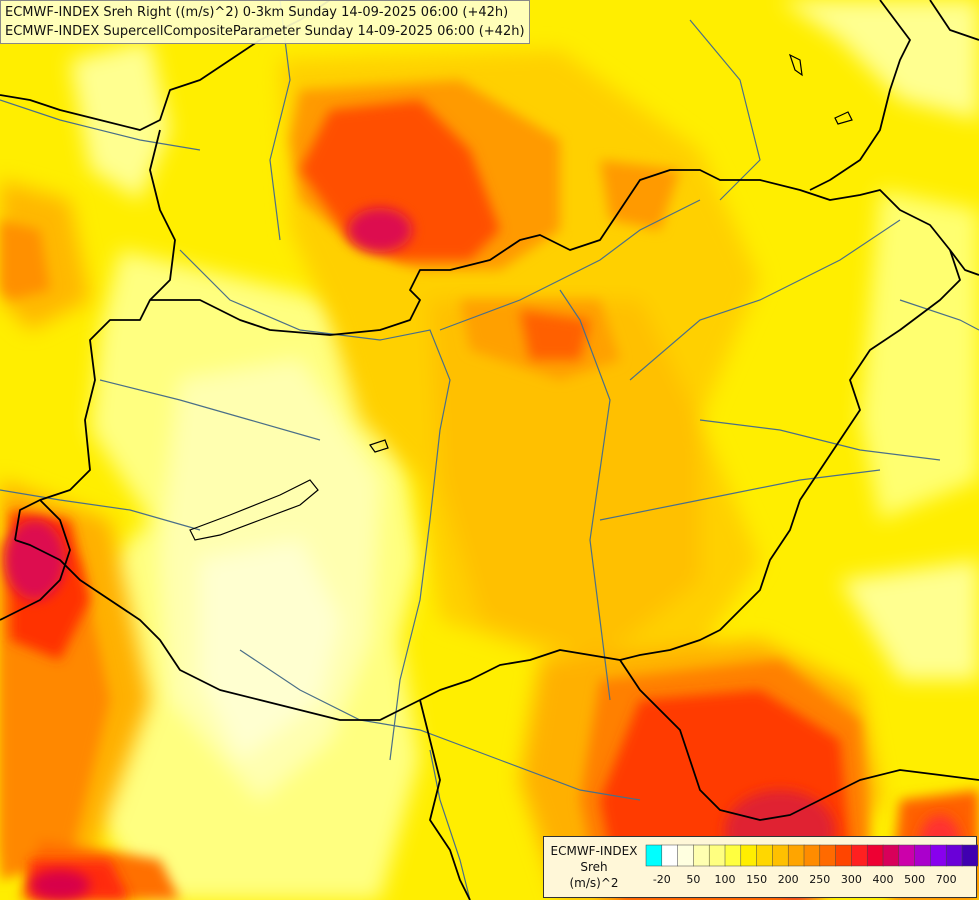  What do you see at coordinates (725, 879) in the screenshot?
I see `legend-tick-label: 100` at bounding box center [725, 879].